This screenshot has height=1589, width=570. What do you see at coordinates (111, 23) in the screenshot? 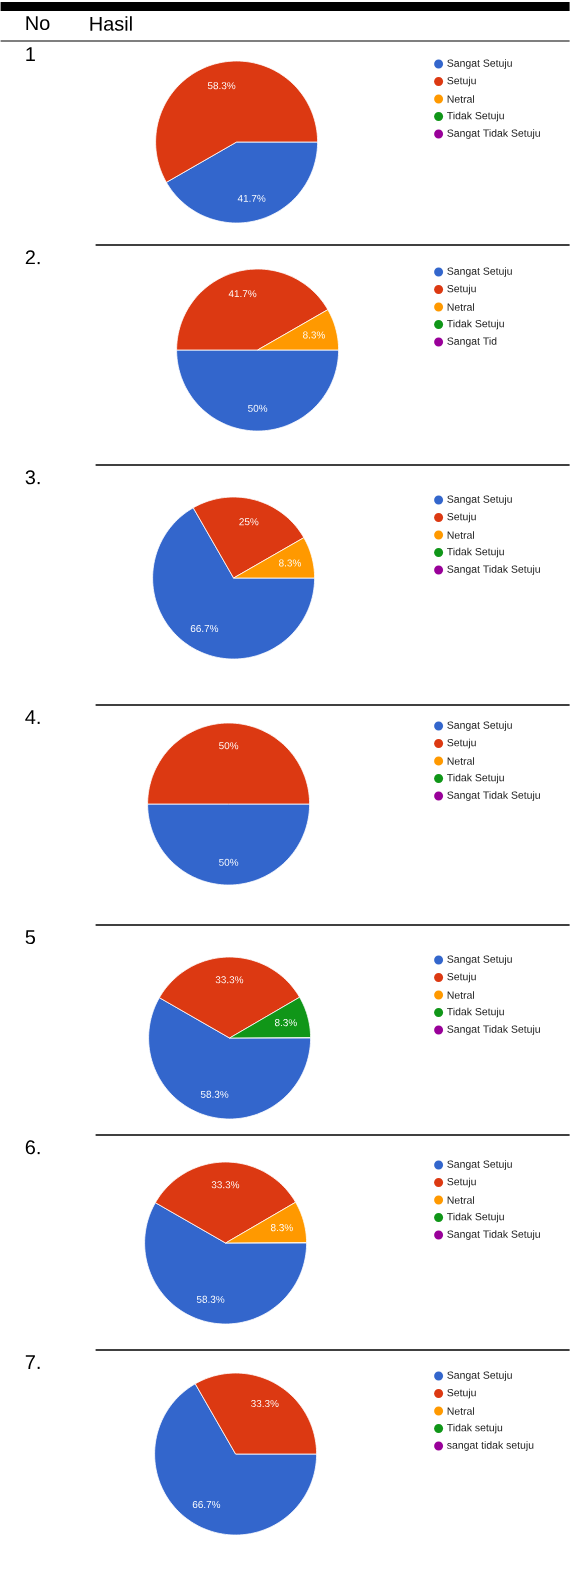
I see `text: Hasil` at bounding box center [111, 23].